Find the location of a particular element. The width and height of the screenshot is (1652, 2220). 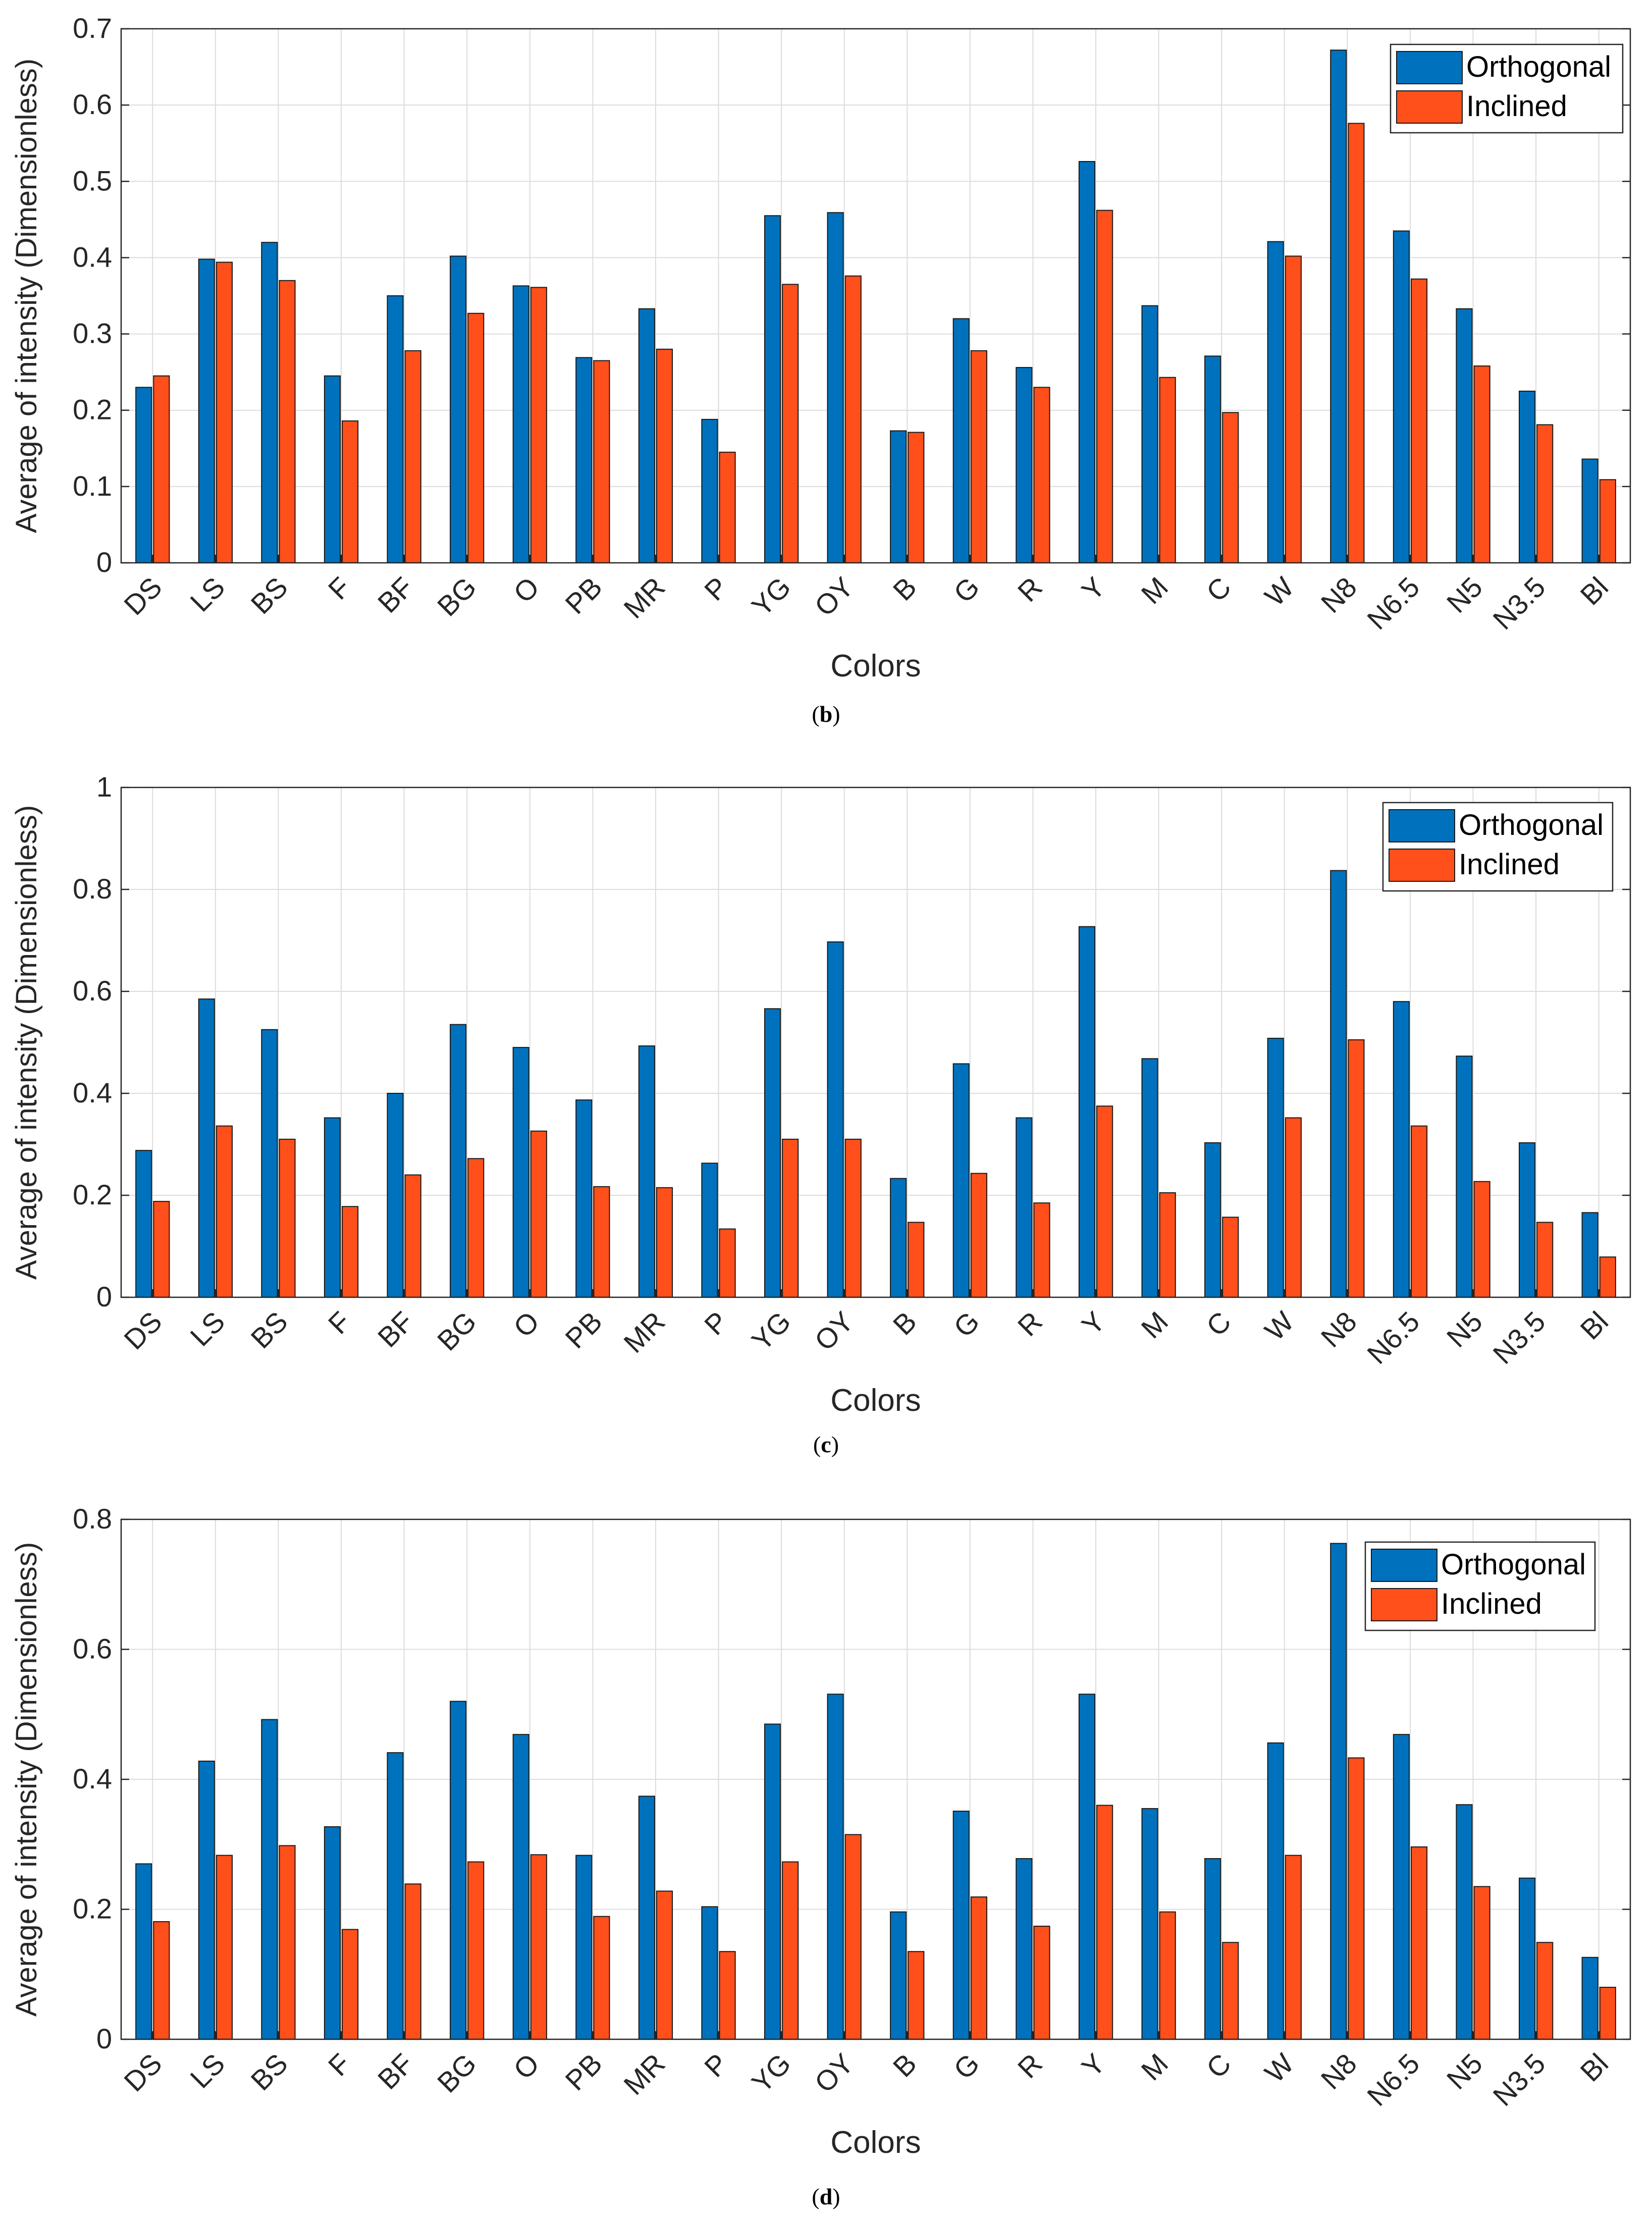

legend-swatch-orthogonal is located at coordinates (1429, 67).